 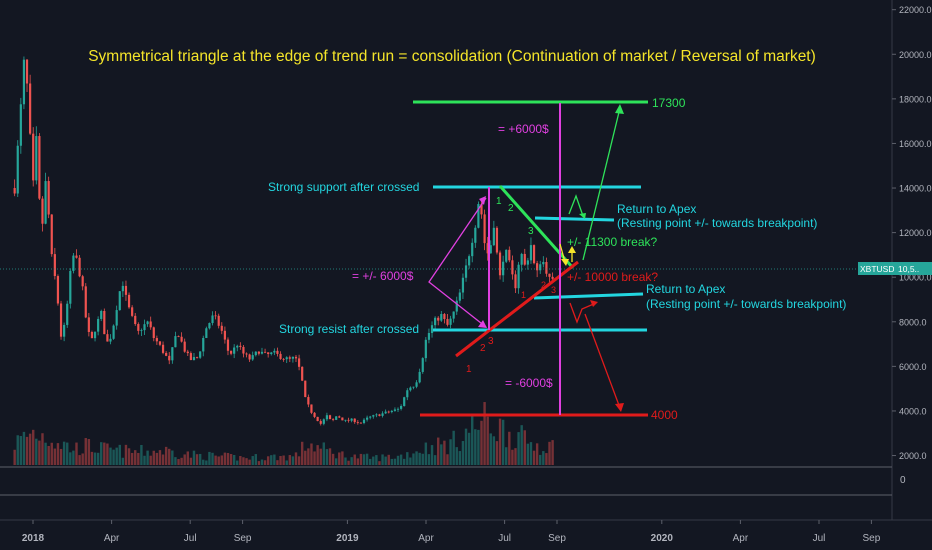 I want to click on green-breakout-arrow, so click(x=601, y=184).